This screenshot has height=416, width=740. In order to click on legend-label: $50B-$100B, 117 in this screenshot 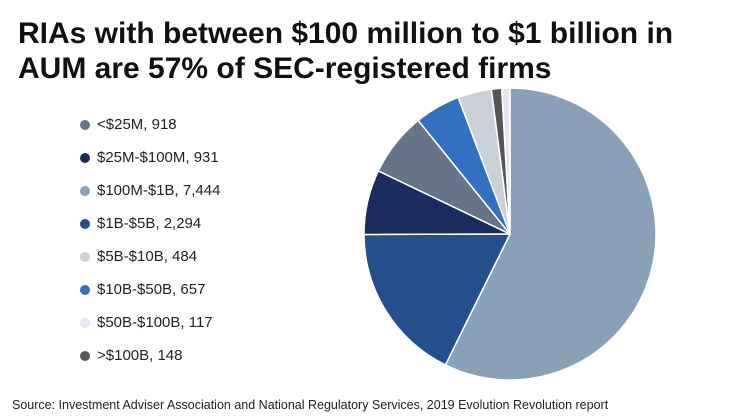, I will do `click(155, 322)`.